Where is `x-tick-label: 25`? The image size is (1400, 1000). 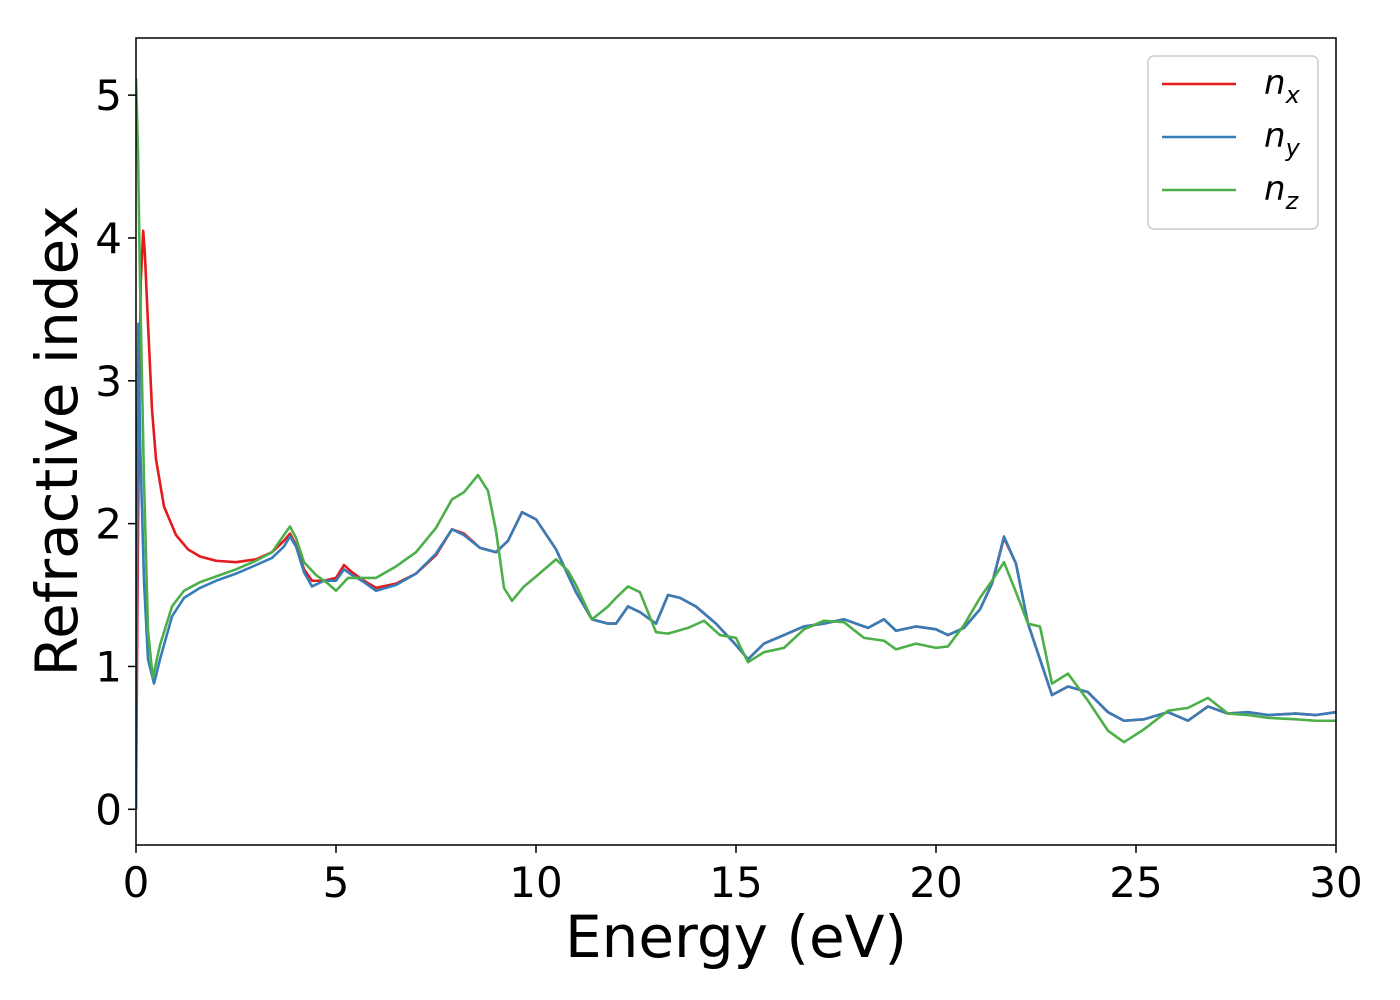
x-tick-label: 25 is located at coordinates (1135, 882).